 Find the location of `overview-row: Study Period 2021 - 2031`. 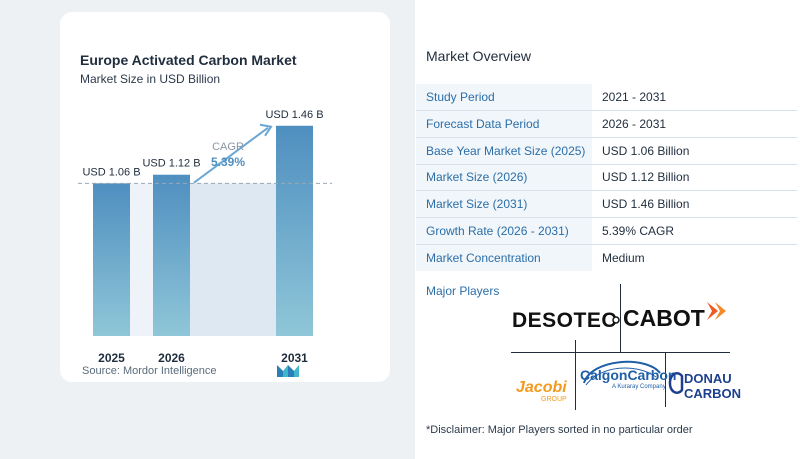

overview-row: Study Period 2021 - 2031 is located at coordinates (606, 97).